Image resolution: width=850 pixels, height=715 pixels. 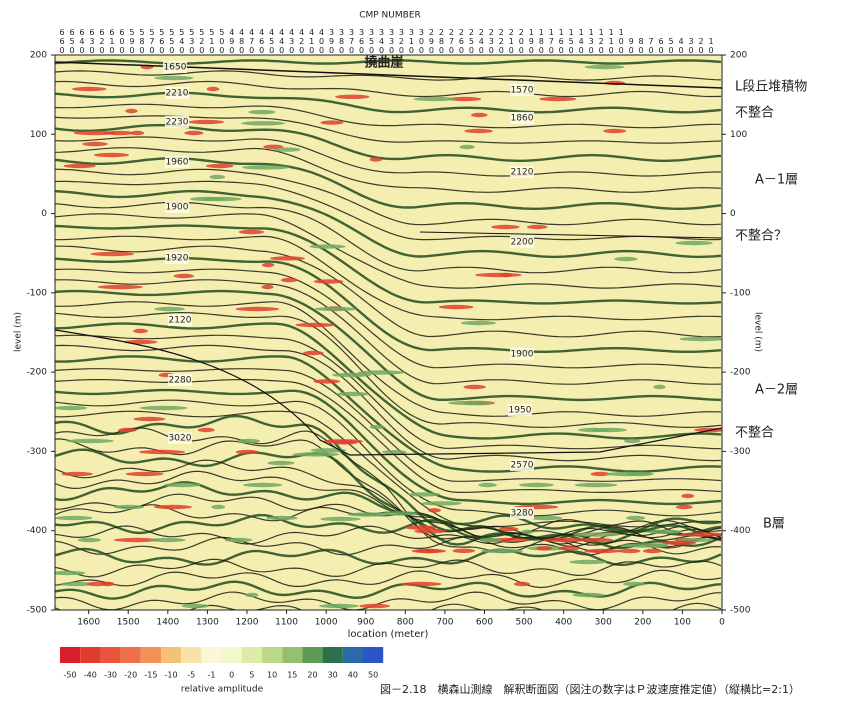 I want to click on cmp-title: CMP NUMBER, so click(x=390, y=16).